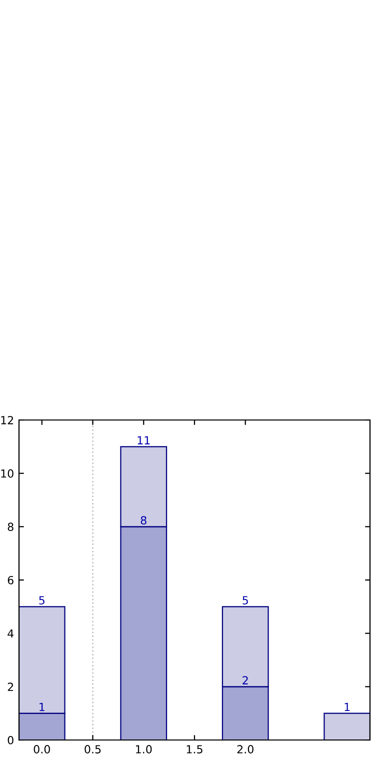 Image resolution: width=390 pixels, height=780 pixels. I want to click on y-tick-label: 10, so click(7, 473).